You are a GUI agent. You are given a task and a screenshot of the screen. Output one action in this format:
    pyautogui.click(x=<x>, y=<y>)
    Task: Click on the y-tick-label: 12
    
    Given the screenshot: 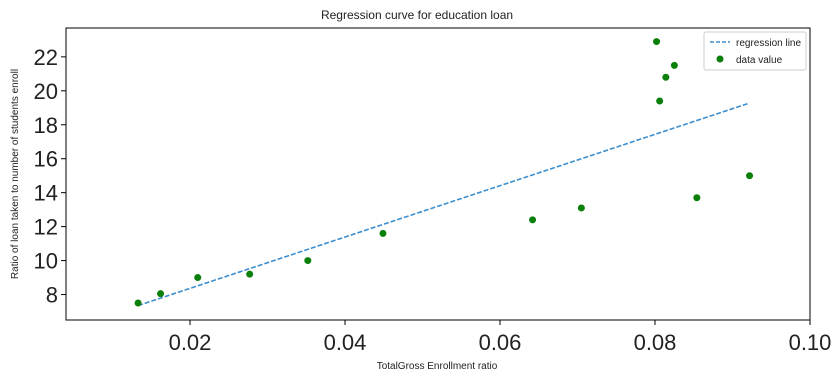 What is the action you would take?
    pyautogui.click(x=46, y=227)
    